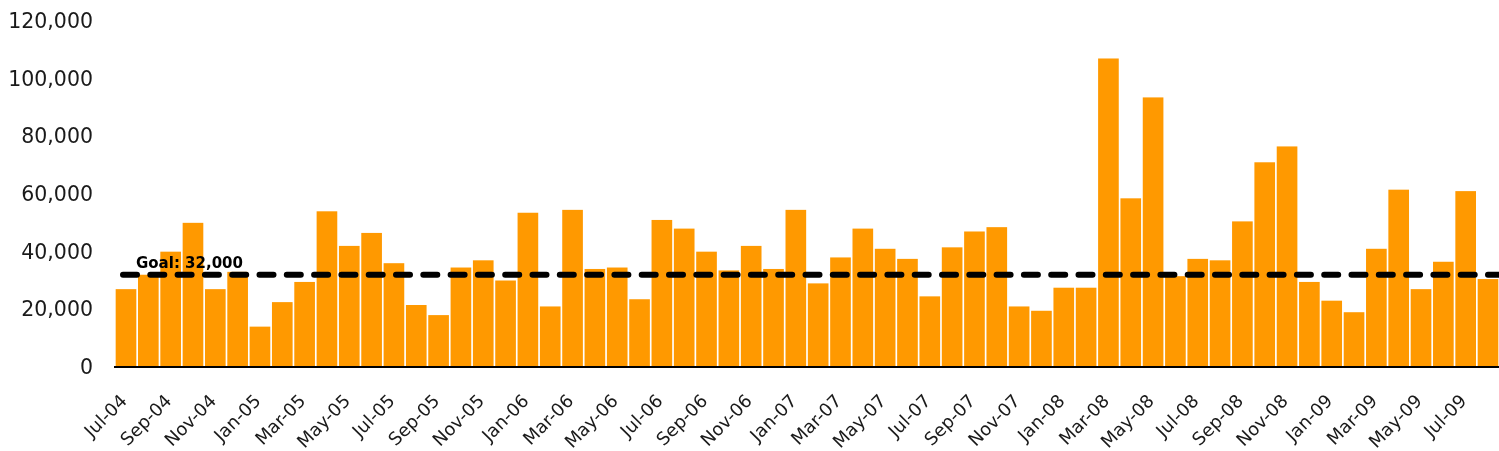  What do you see at coordinates (57, 136) in the screenshot?
I see `y-tick-label: 80,000` at bounding box center [57, 136].